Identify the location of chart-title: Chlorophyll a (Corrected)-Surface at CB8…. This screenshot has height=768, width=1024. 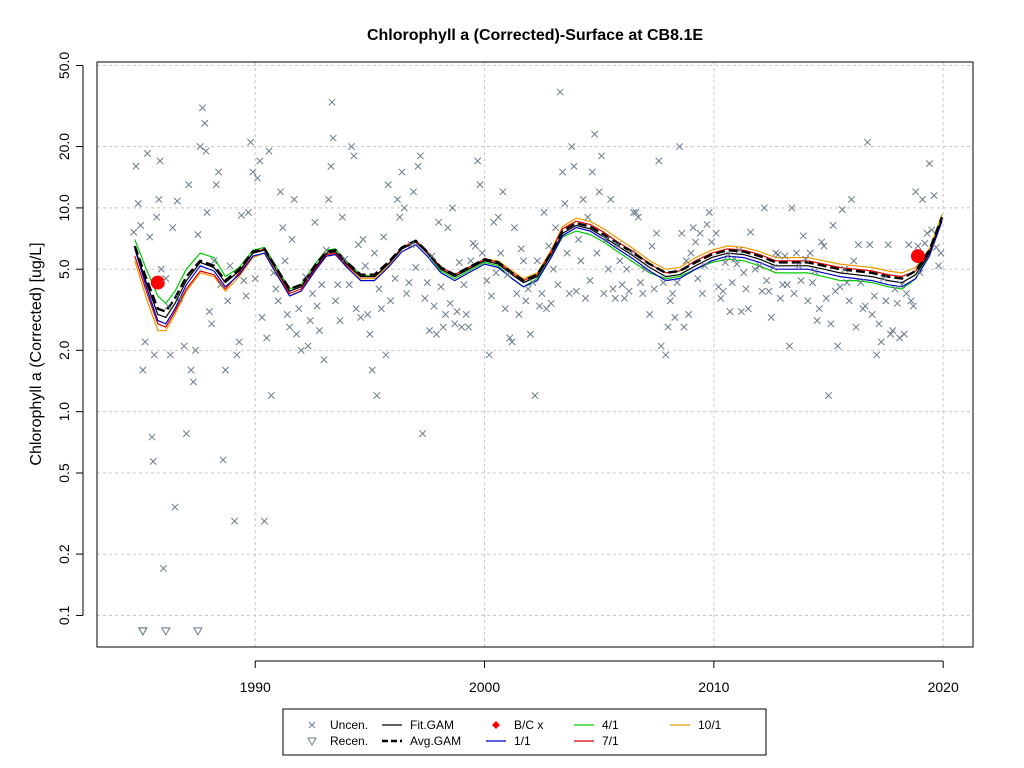
(535, 35).